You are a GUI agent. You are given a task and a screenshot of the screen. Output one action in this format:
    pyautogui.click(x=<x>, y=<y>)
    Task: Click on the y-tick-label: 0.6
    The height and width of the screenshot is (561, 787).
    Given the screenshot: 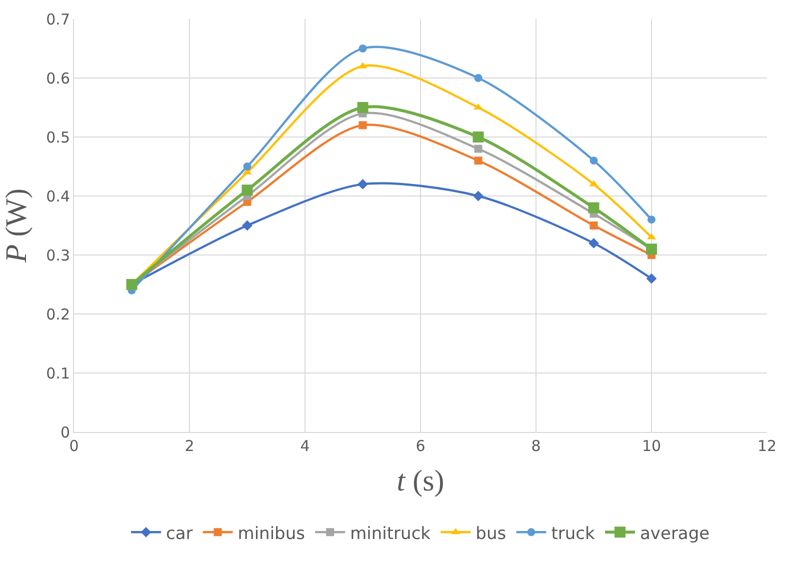 What is the action you would take?
    pyautogui.click(x=58, y=78)
    